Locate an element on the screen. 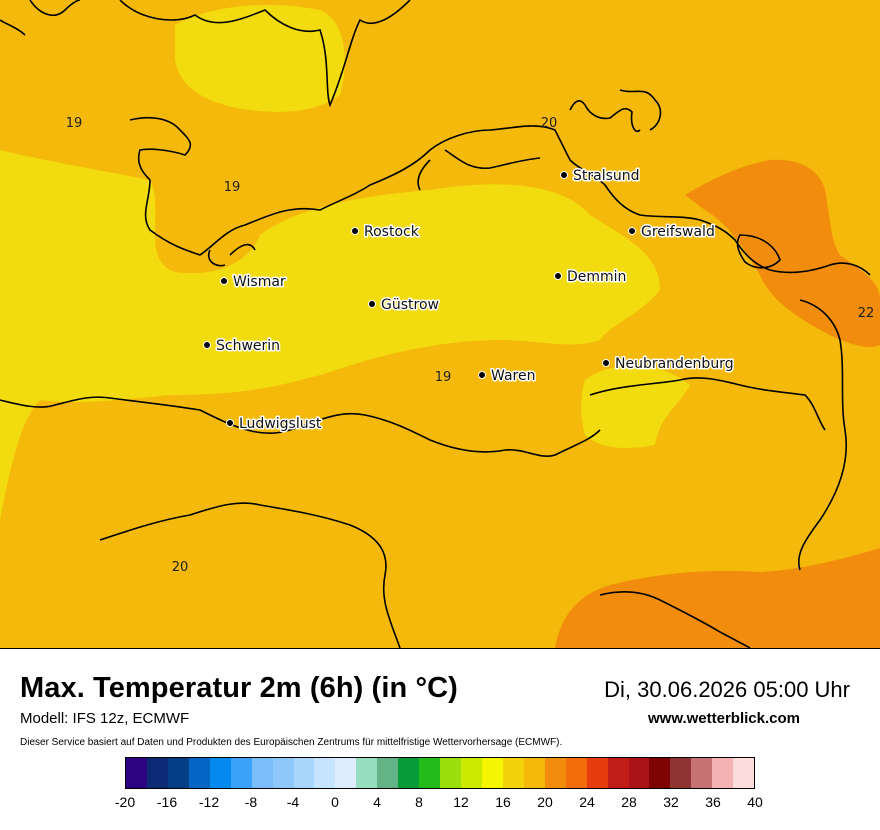 The image size is (880, 830). color-scale-tick: -16 is located at coordinates (167, 802).